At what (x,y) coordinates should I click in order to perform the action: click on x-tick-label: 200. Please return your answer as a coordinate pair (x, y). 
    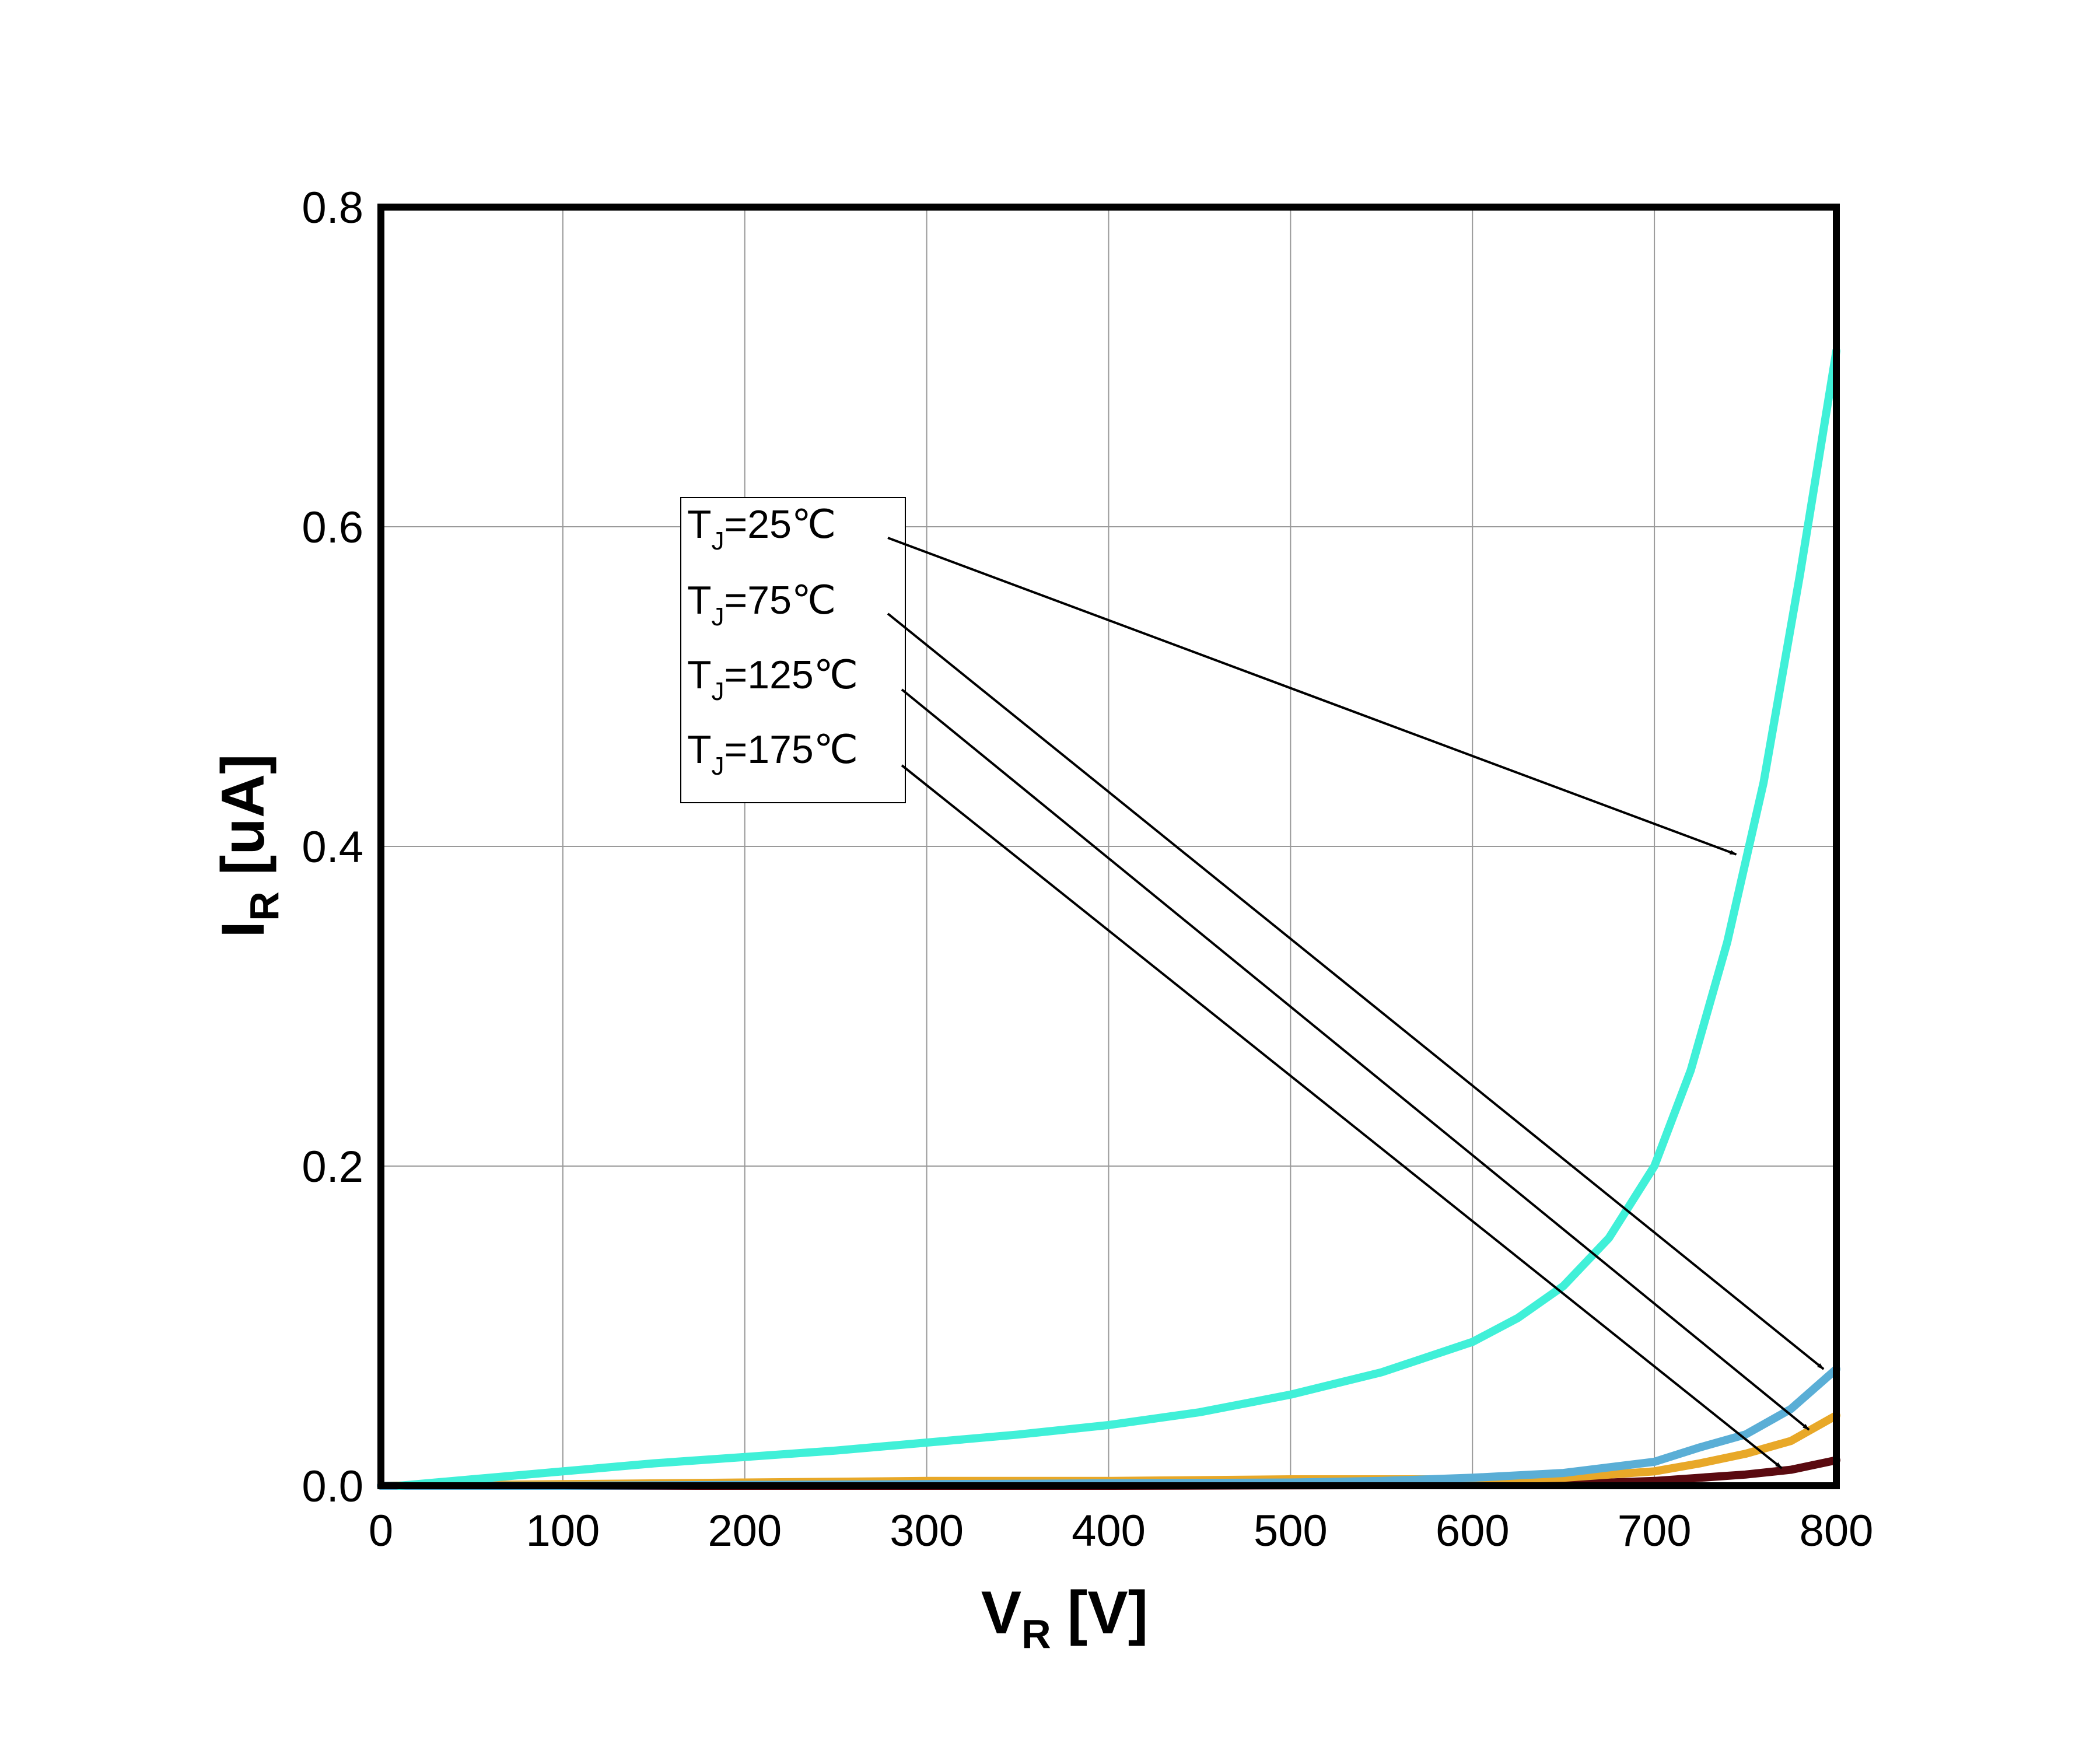
    Looking at the image, I should click on (745, 1531).